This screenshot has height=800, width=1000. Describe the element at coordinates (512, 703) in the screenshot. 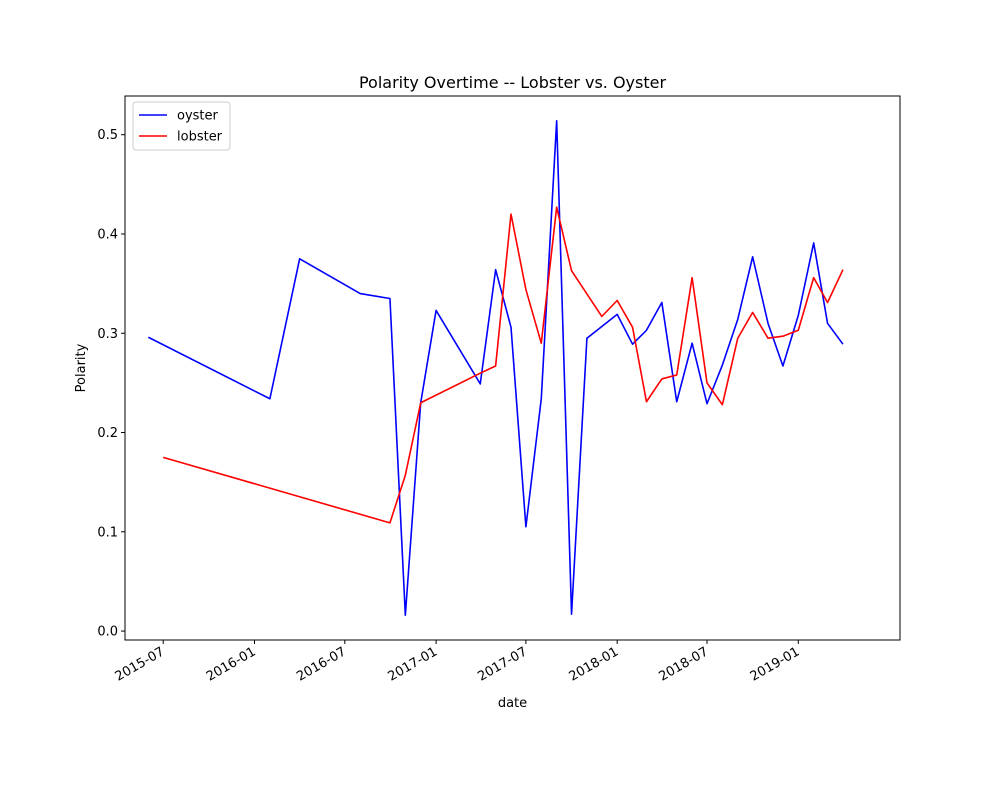

I see `x-axis-label: date` at that location.